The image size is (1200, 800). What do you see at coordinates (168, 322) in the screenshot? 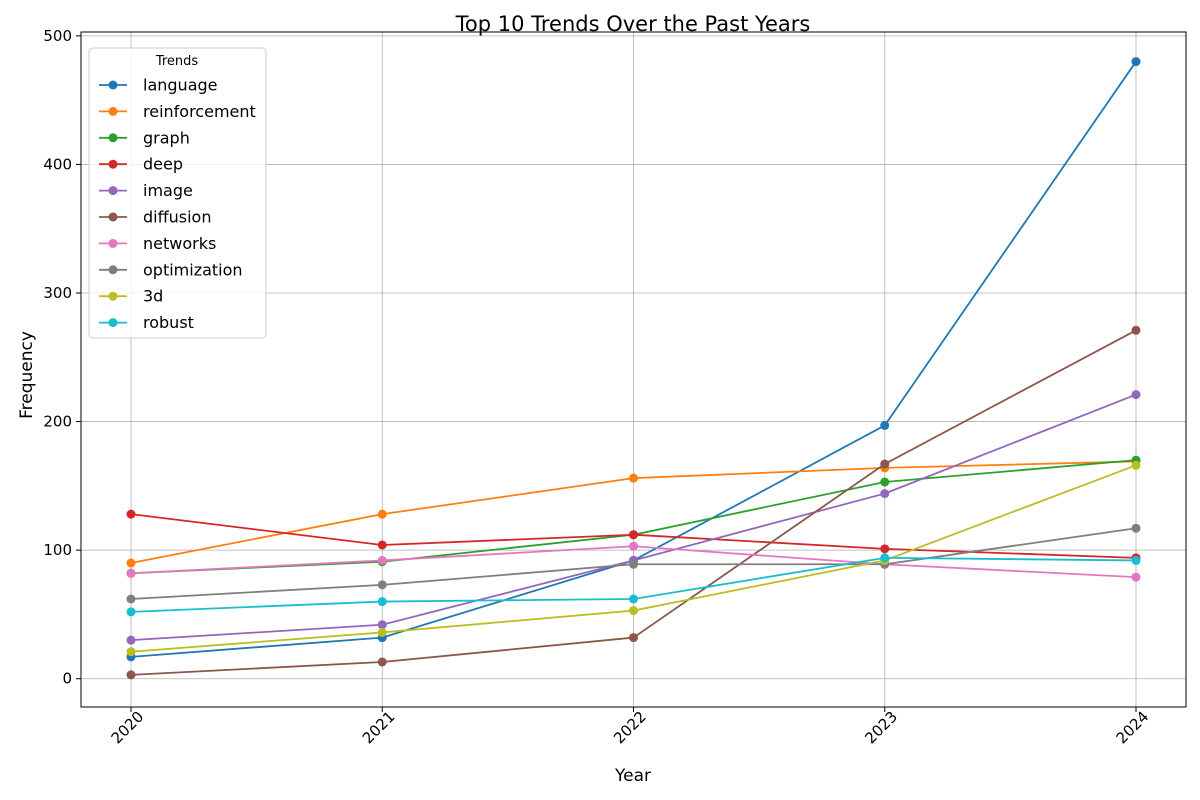
I see `legend-label: robust` at bounding box center [168, 322].